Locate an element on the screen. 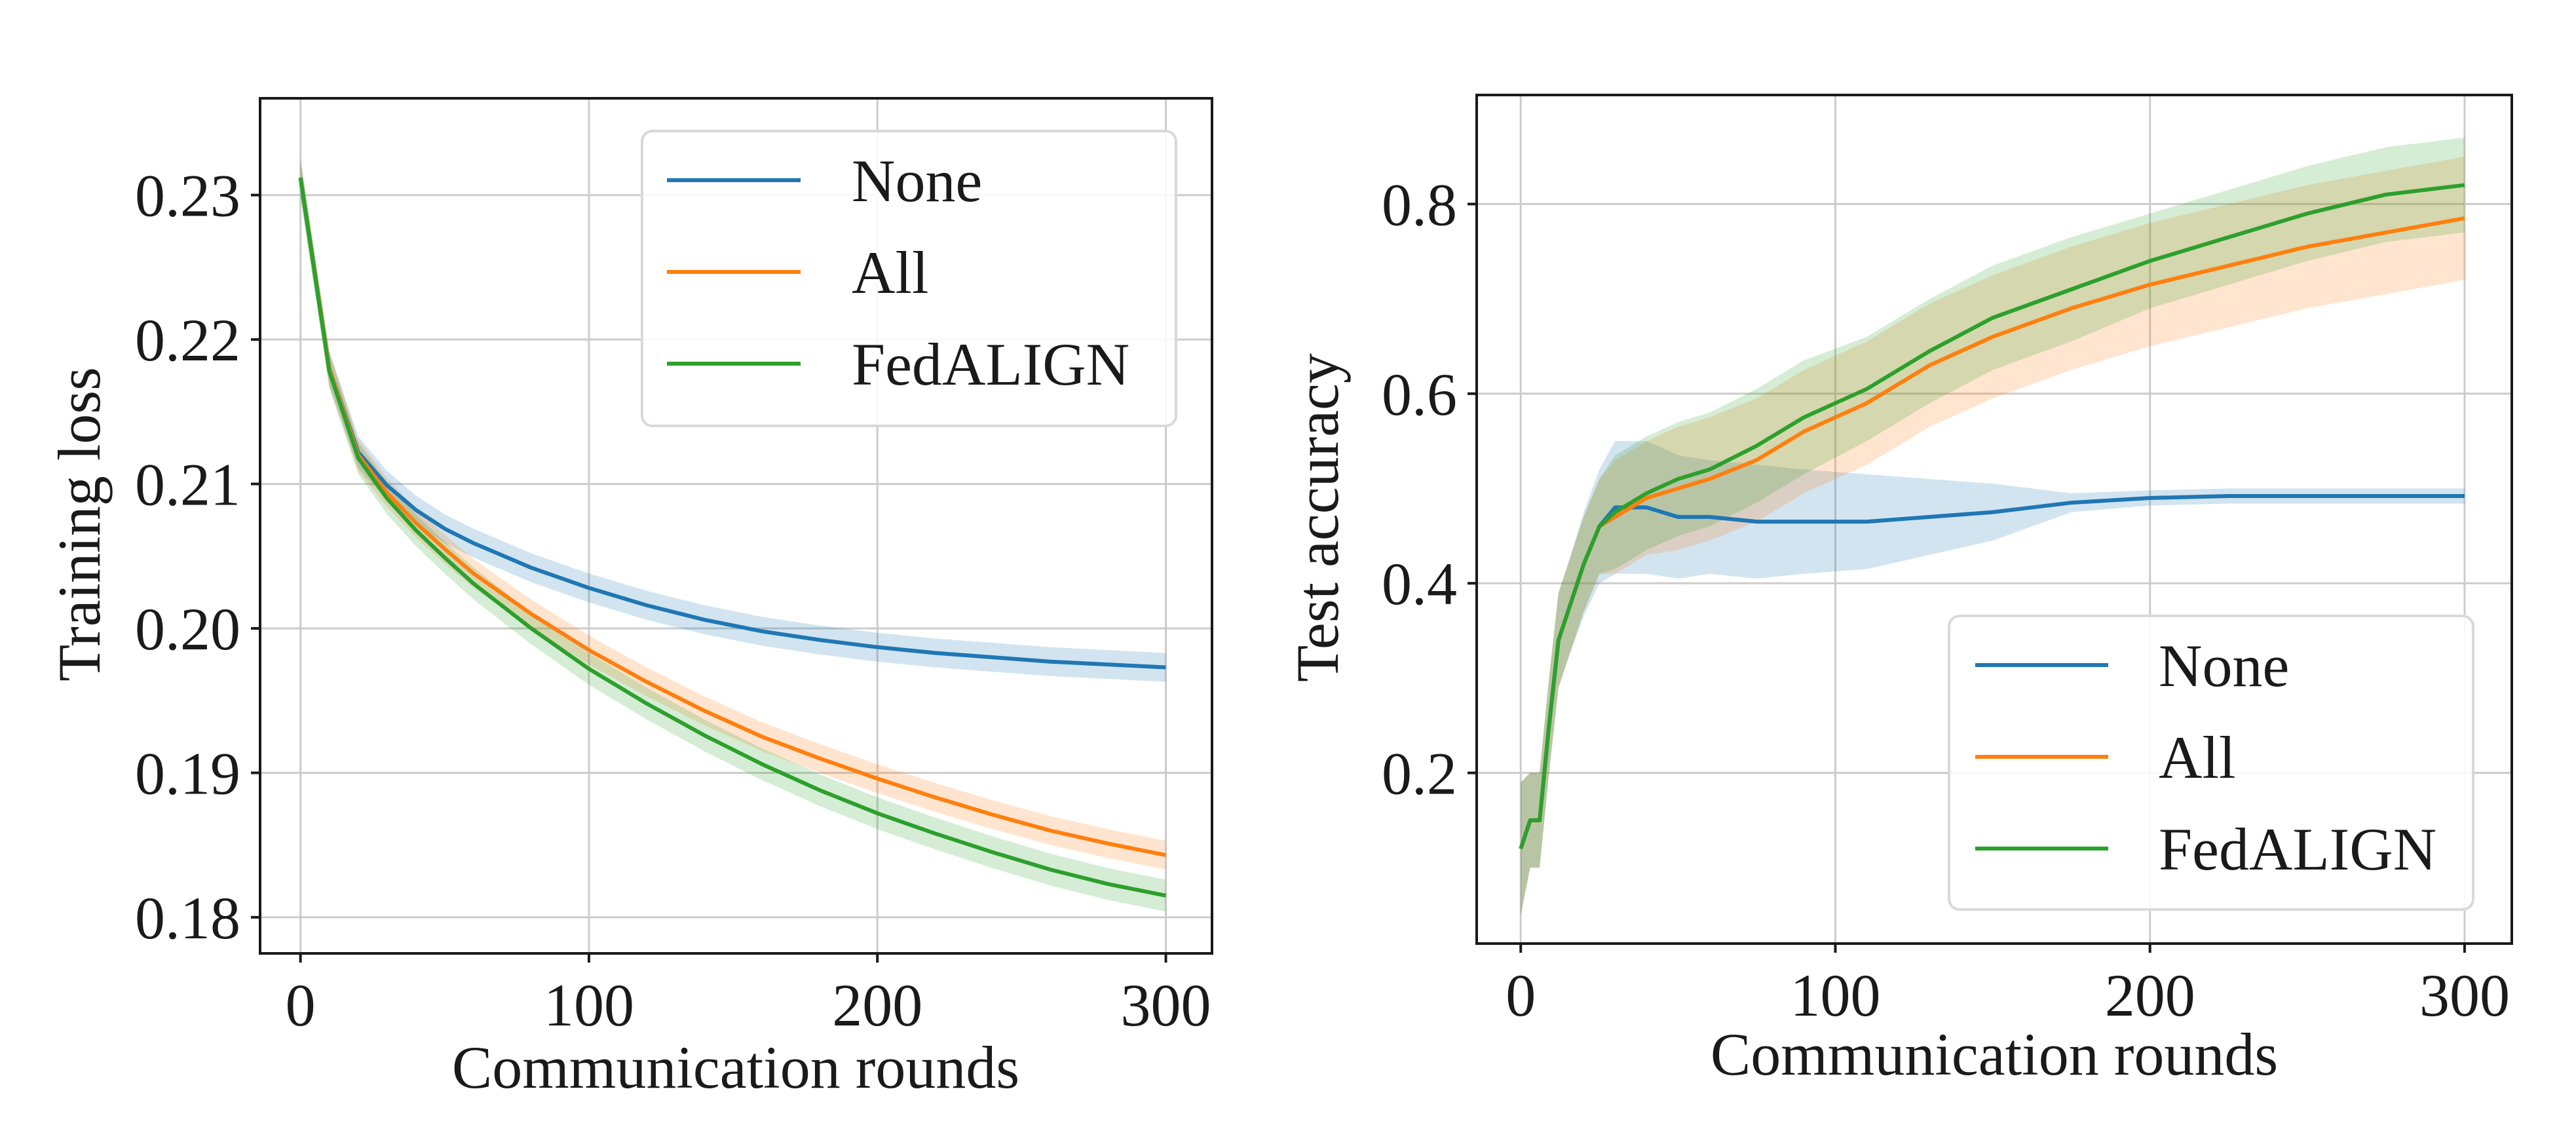 The image size is (2576, 1129). training-loss-y-tick-label: 0.20 is located at coordinates (188, 629).